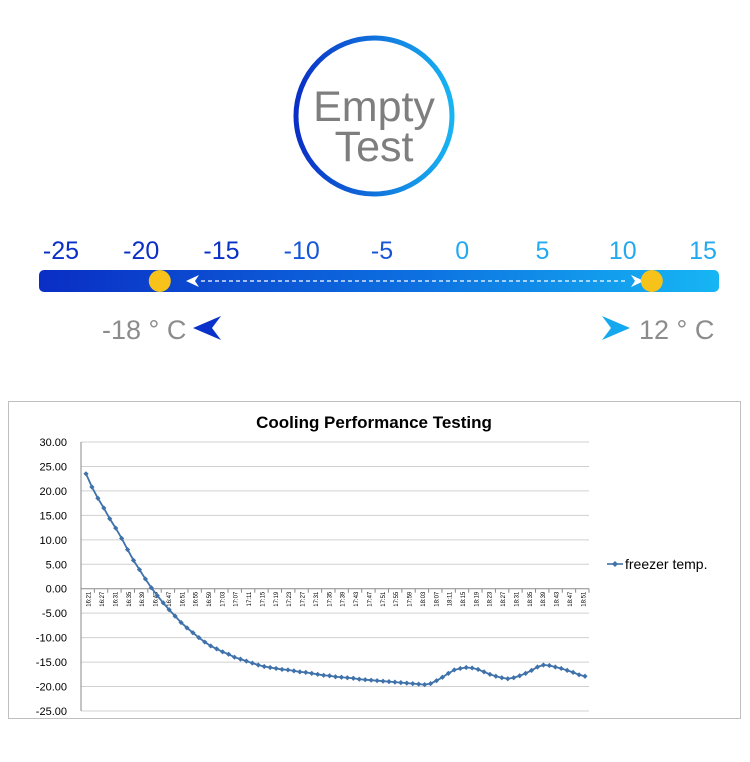  I want to click on x-tick-label: 17:35, so click(330, 599).